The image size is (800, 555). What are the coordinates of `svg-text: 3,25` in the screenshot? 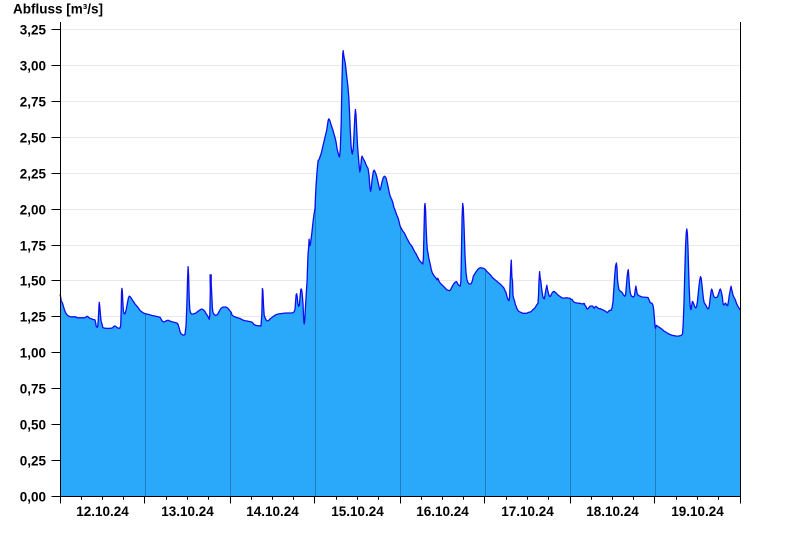 It's located at (33, 29).